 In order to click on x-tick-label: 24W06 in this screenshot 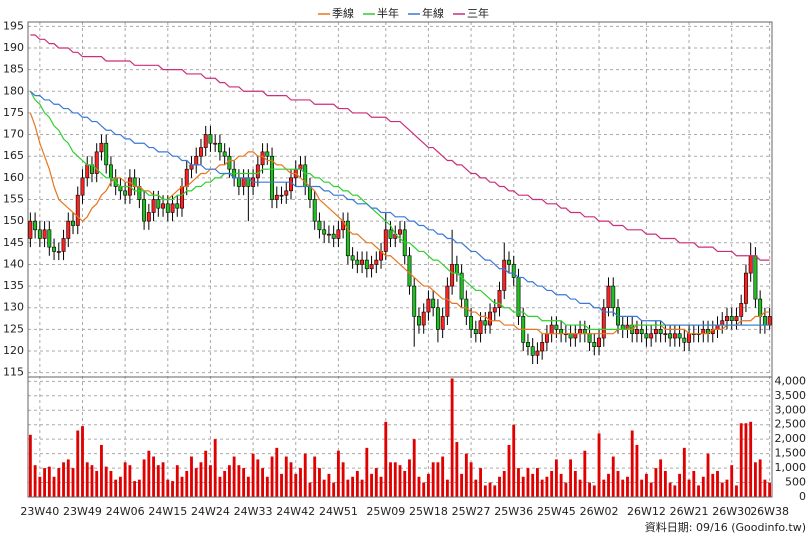, I will do `click(125, 511)`.